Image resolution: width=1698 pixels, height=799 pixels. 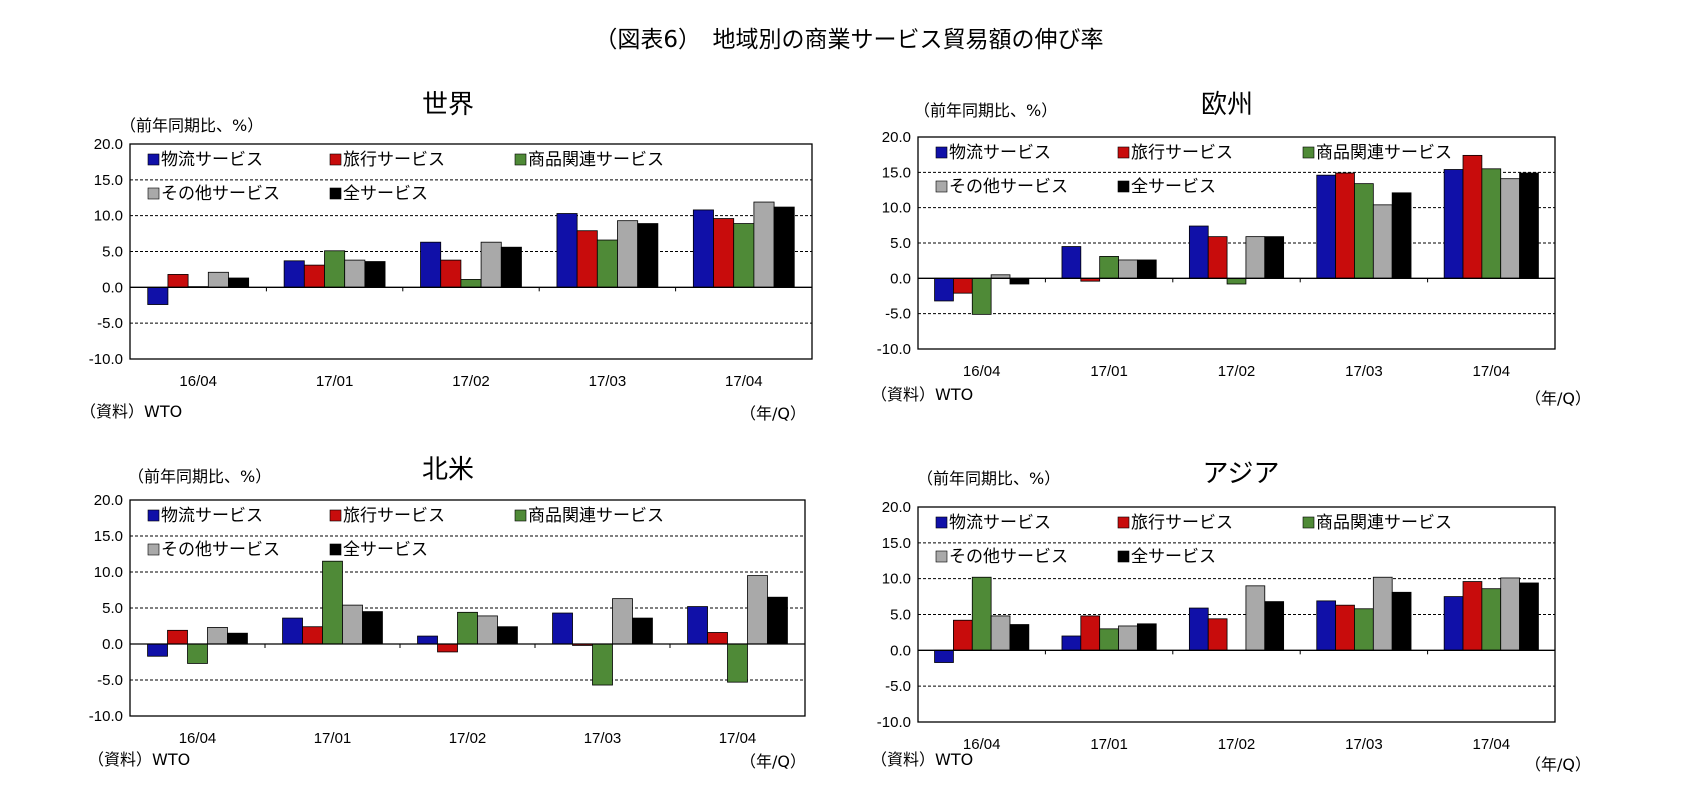 I want to click on source-note: （資料）WTO, so click(x=131, y=411).